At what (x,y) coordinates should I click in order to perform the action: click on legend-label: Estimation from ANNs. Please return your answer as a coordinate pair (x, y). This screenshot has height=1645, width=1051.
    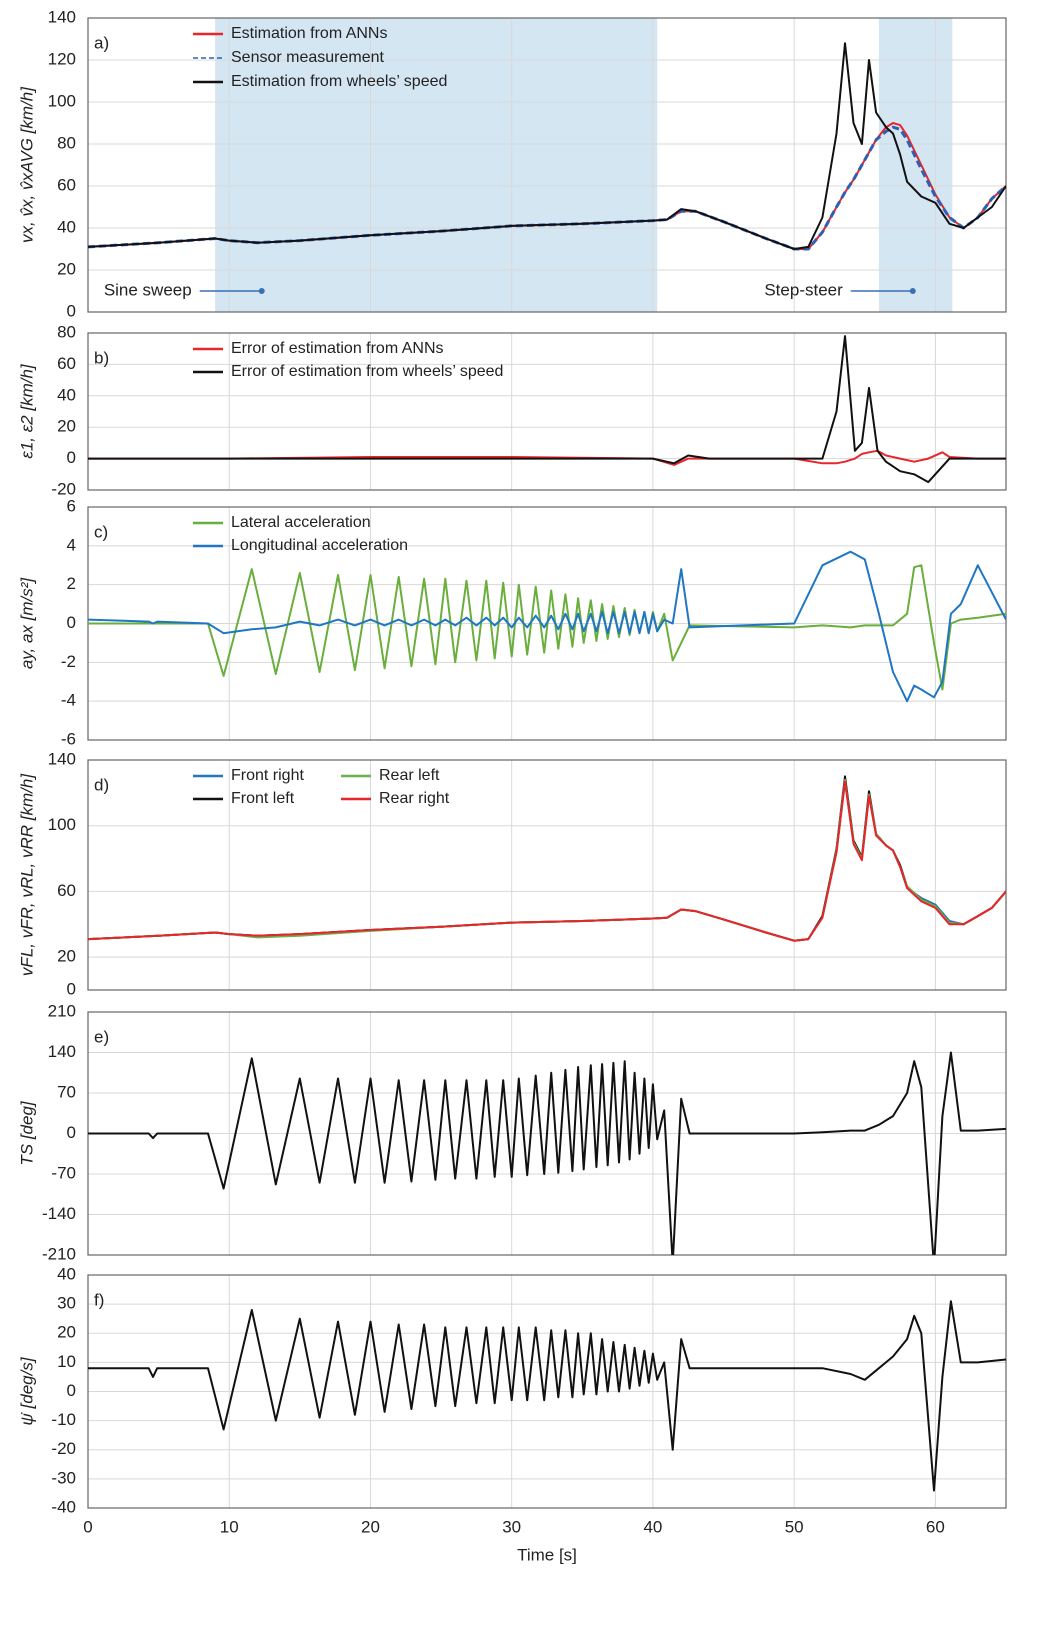
    Looking at the image, I should click on (309, 33).